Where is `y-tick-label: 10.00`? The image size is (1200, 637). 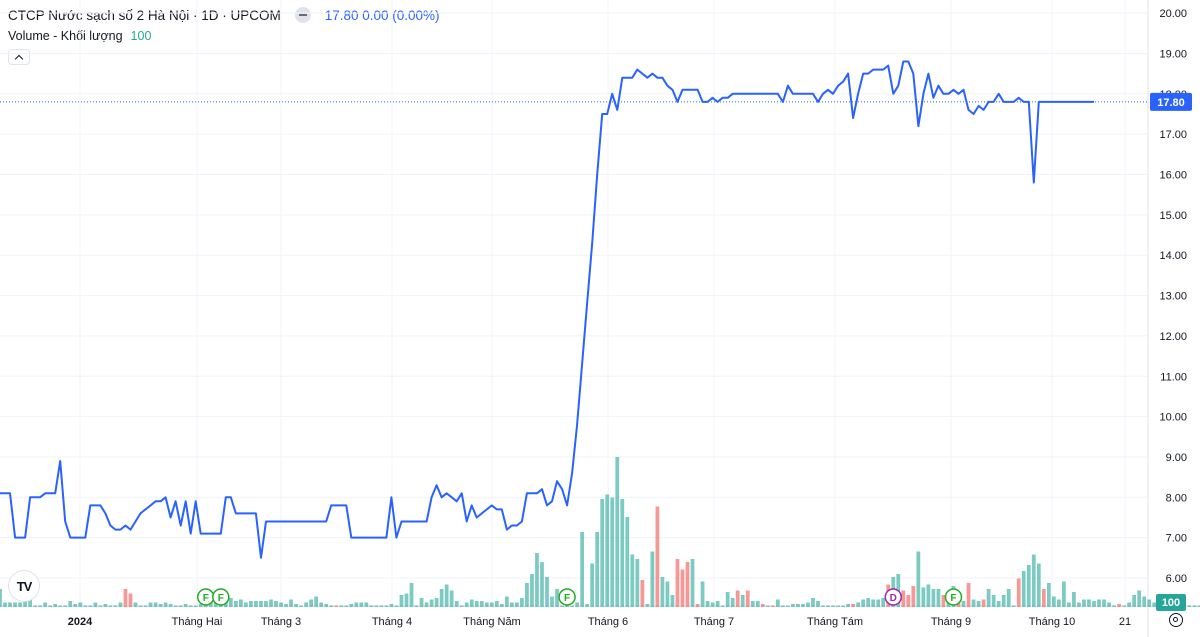
y-tick-label: 10.00 is located at coordinates (1173, 418).